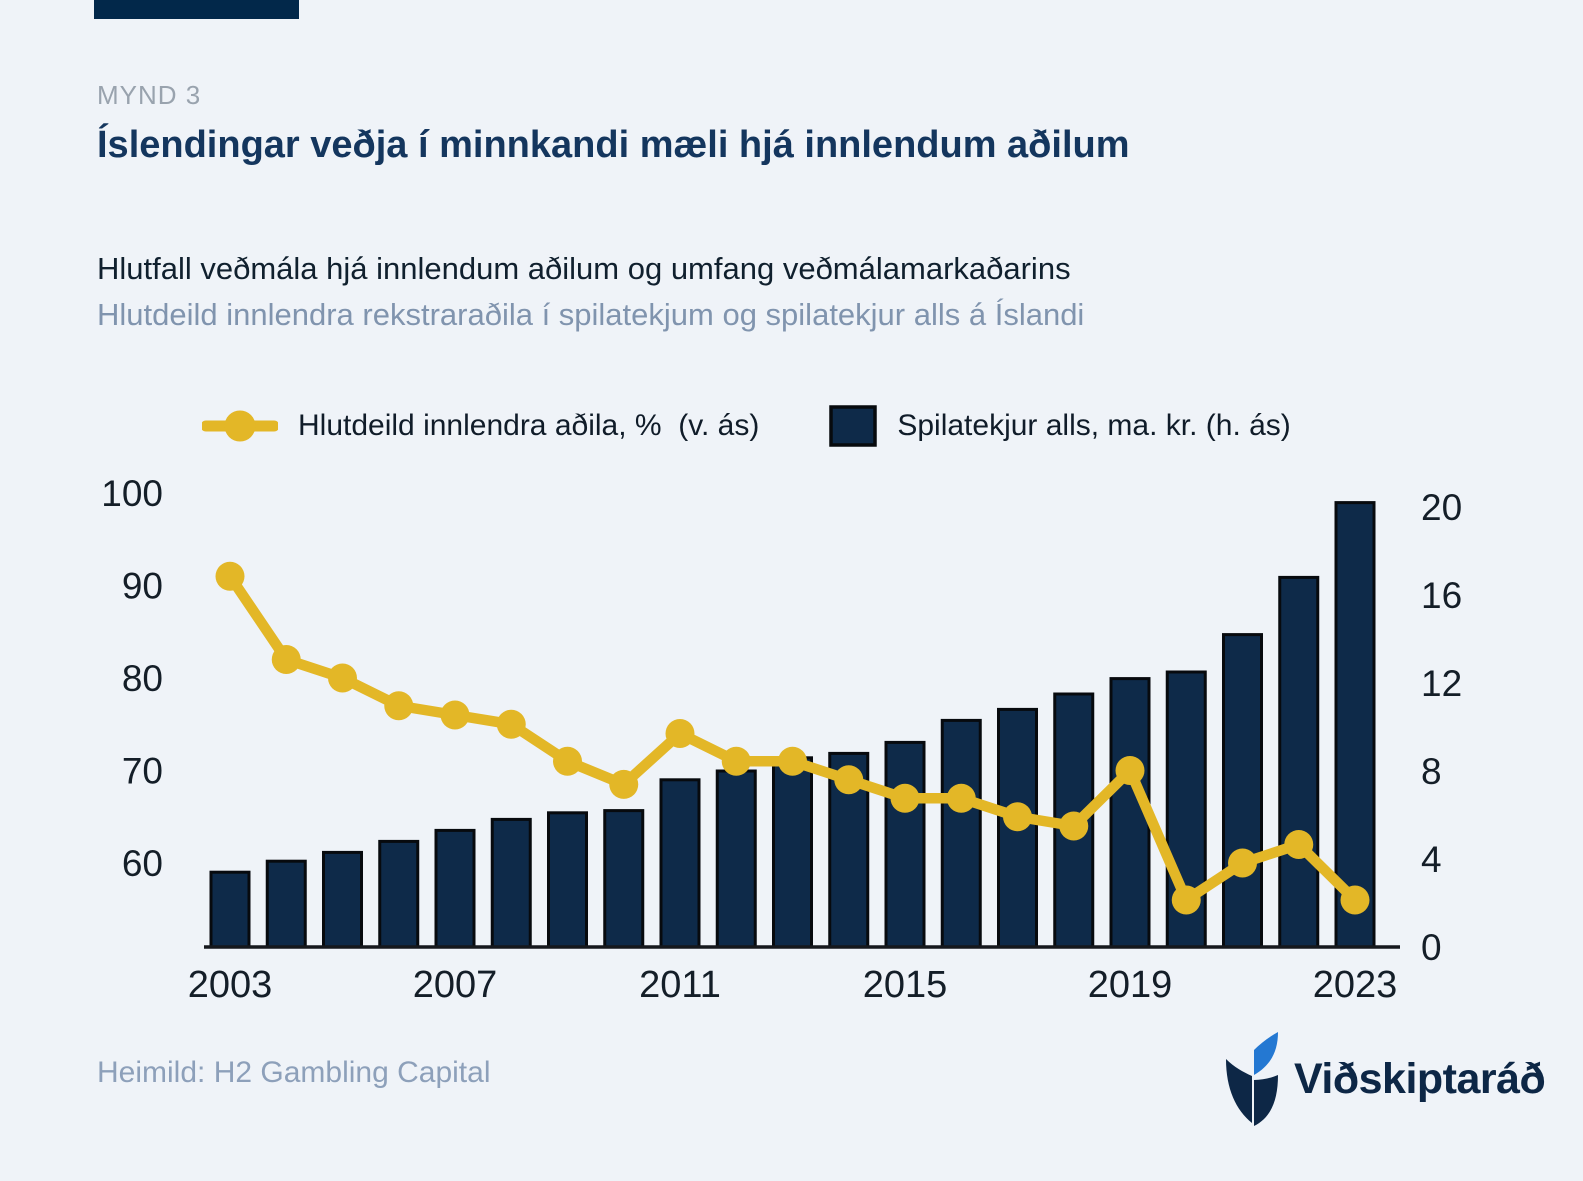 Image resolution: width=1583 pixels, height=1181 pixels. Describe the element at coordinates (455, 985) in the screenshot. I see `x-axis-label-2007: 2007` at that location.